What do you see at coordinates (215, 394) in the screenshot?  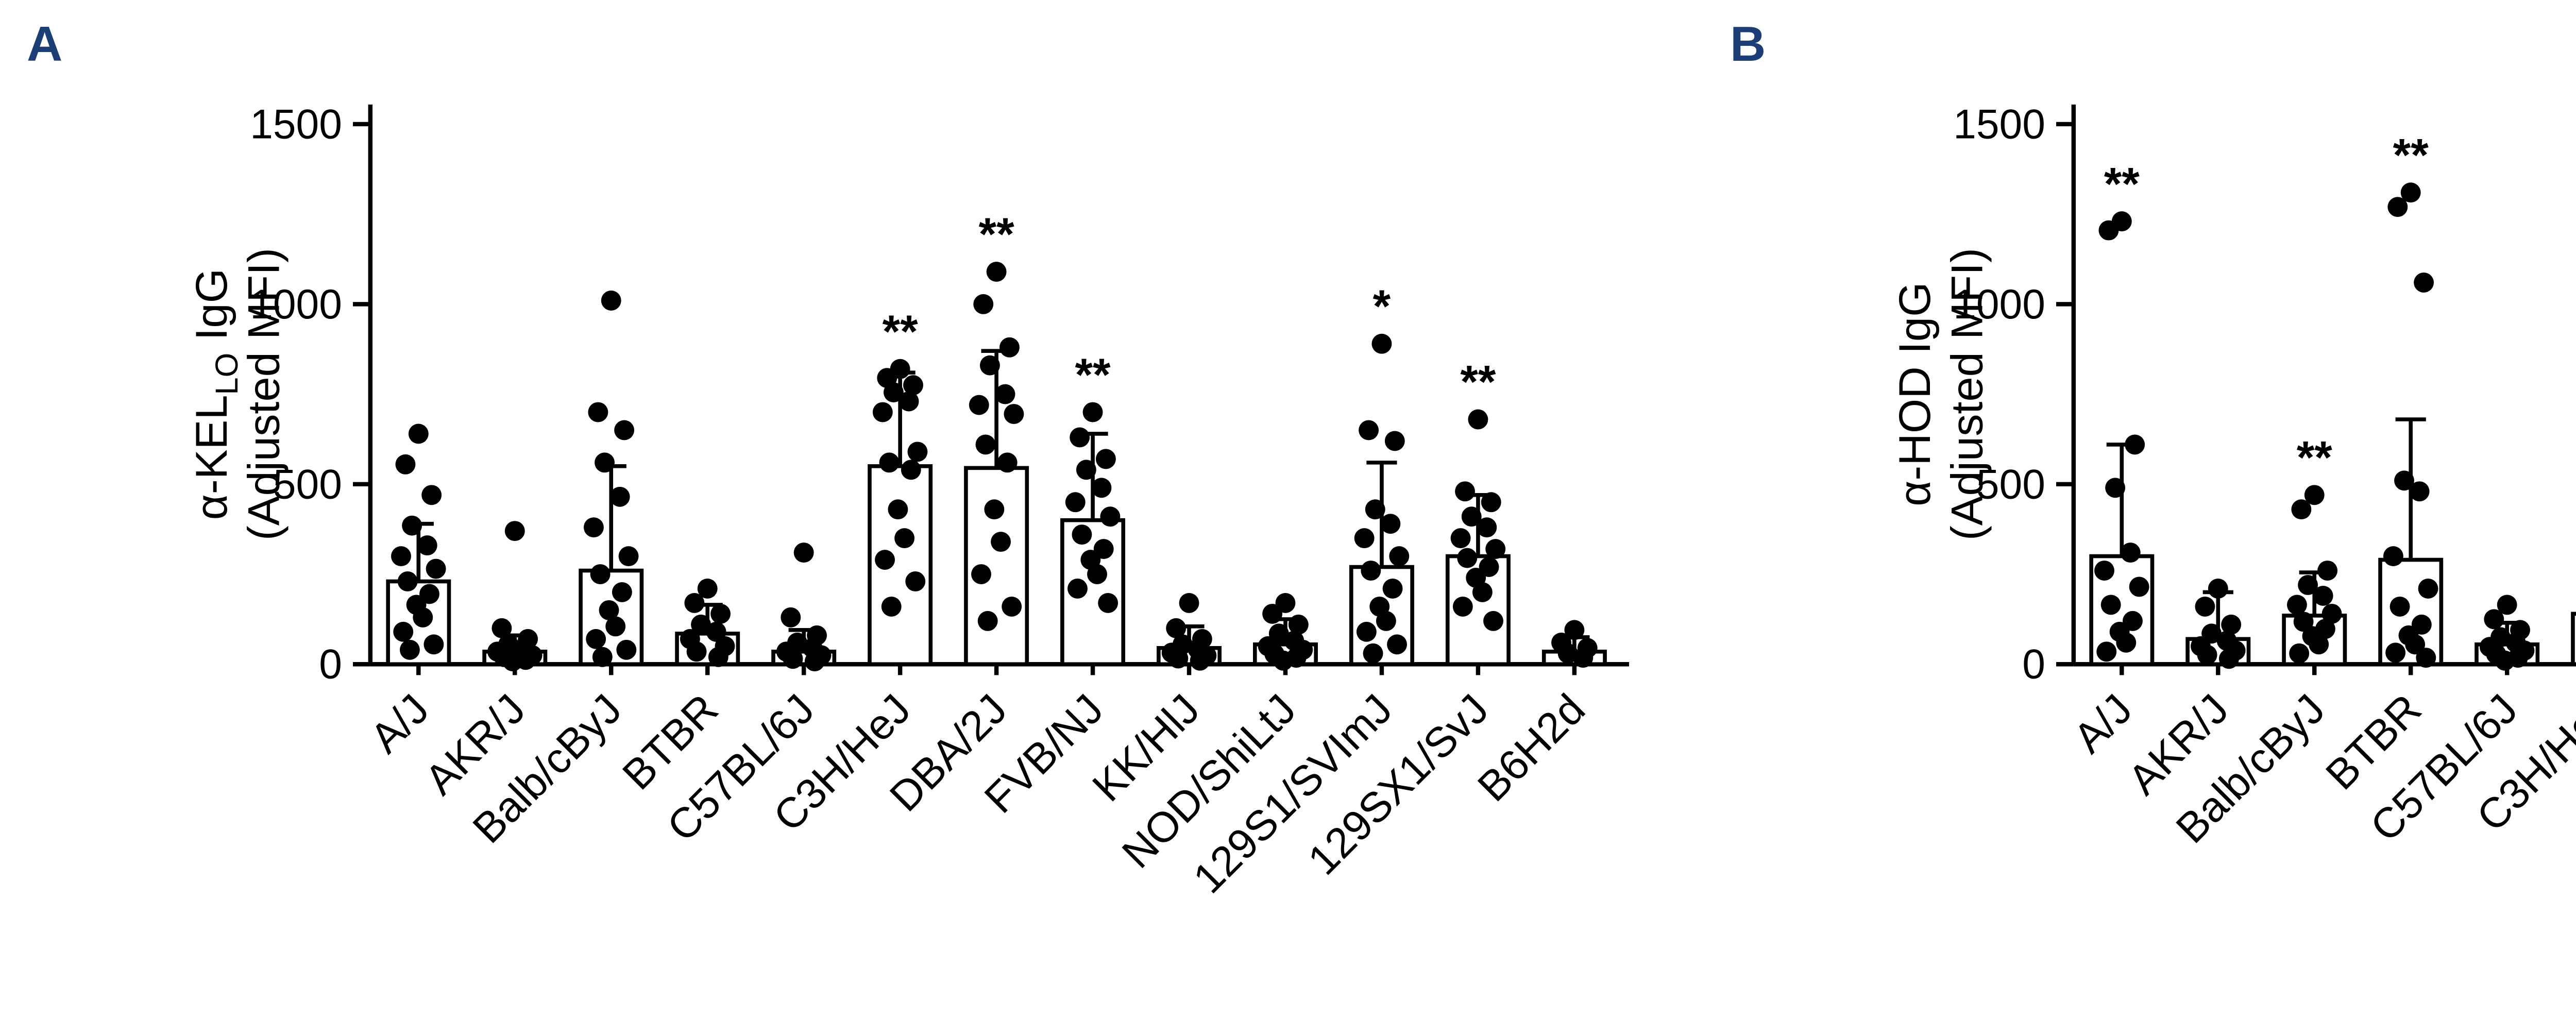 I see `y-axis-title-line1: α-KELLO IgG` at bounding box center [215, 394].